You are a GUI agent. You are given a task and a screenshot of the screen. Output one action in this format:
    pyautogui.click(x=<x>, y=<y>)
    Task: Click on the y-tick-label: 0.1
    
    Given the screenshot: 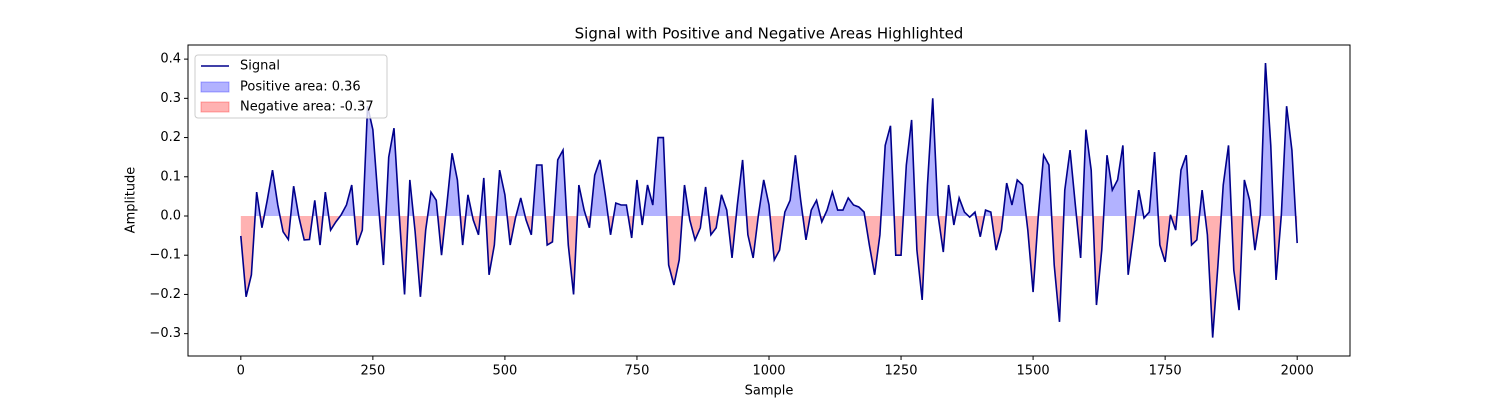 What is the action you would take?
    pyautogui.click(x=170, y=176)
    